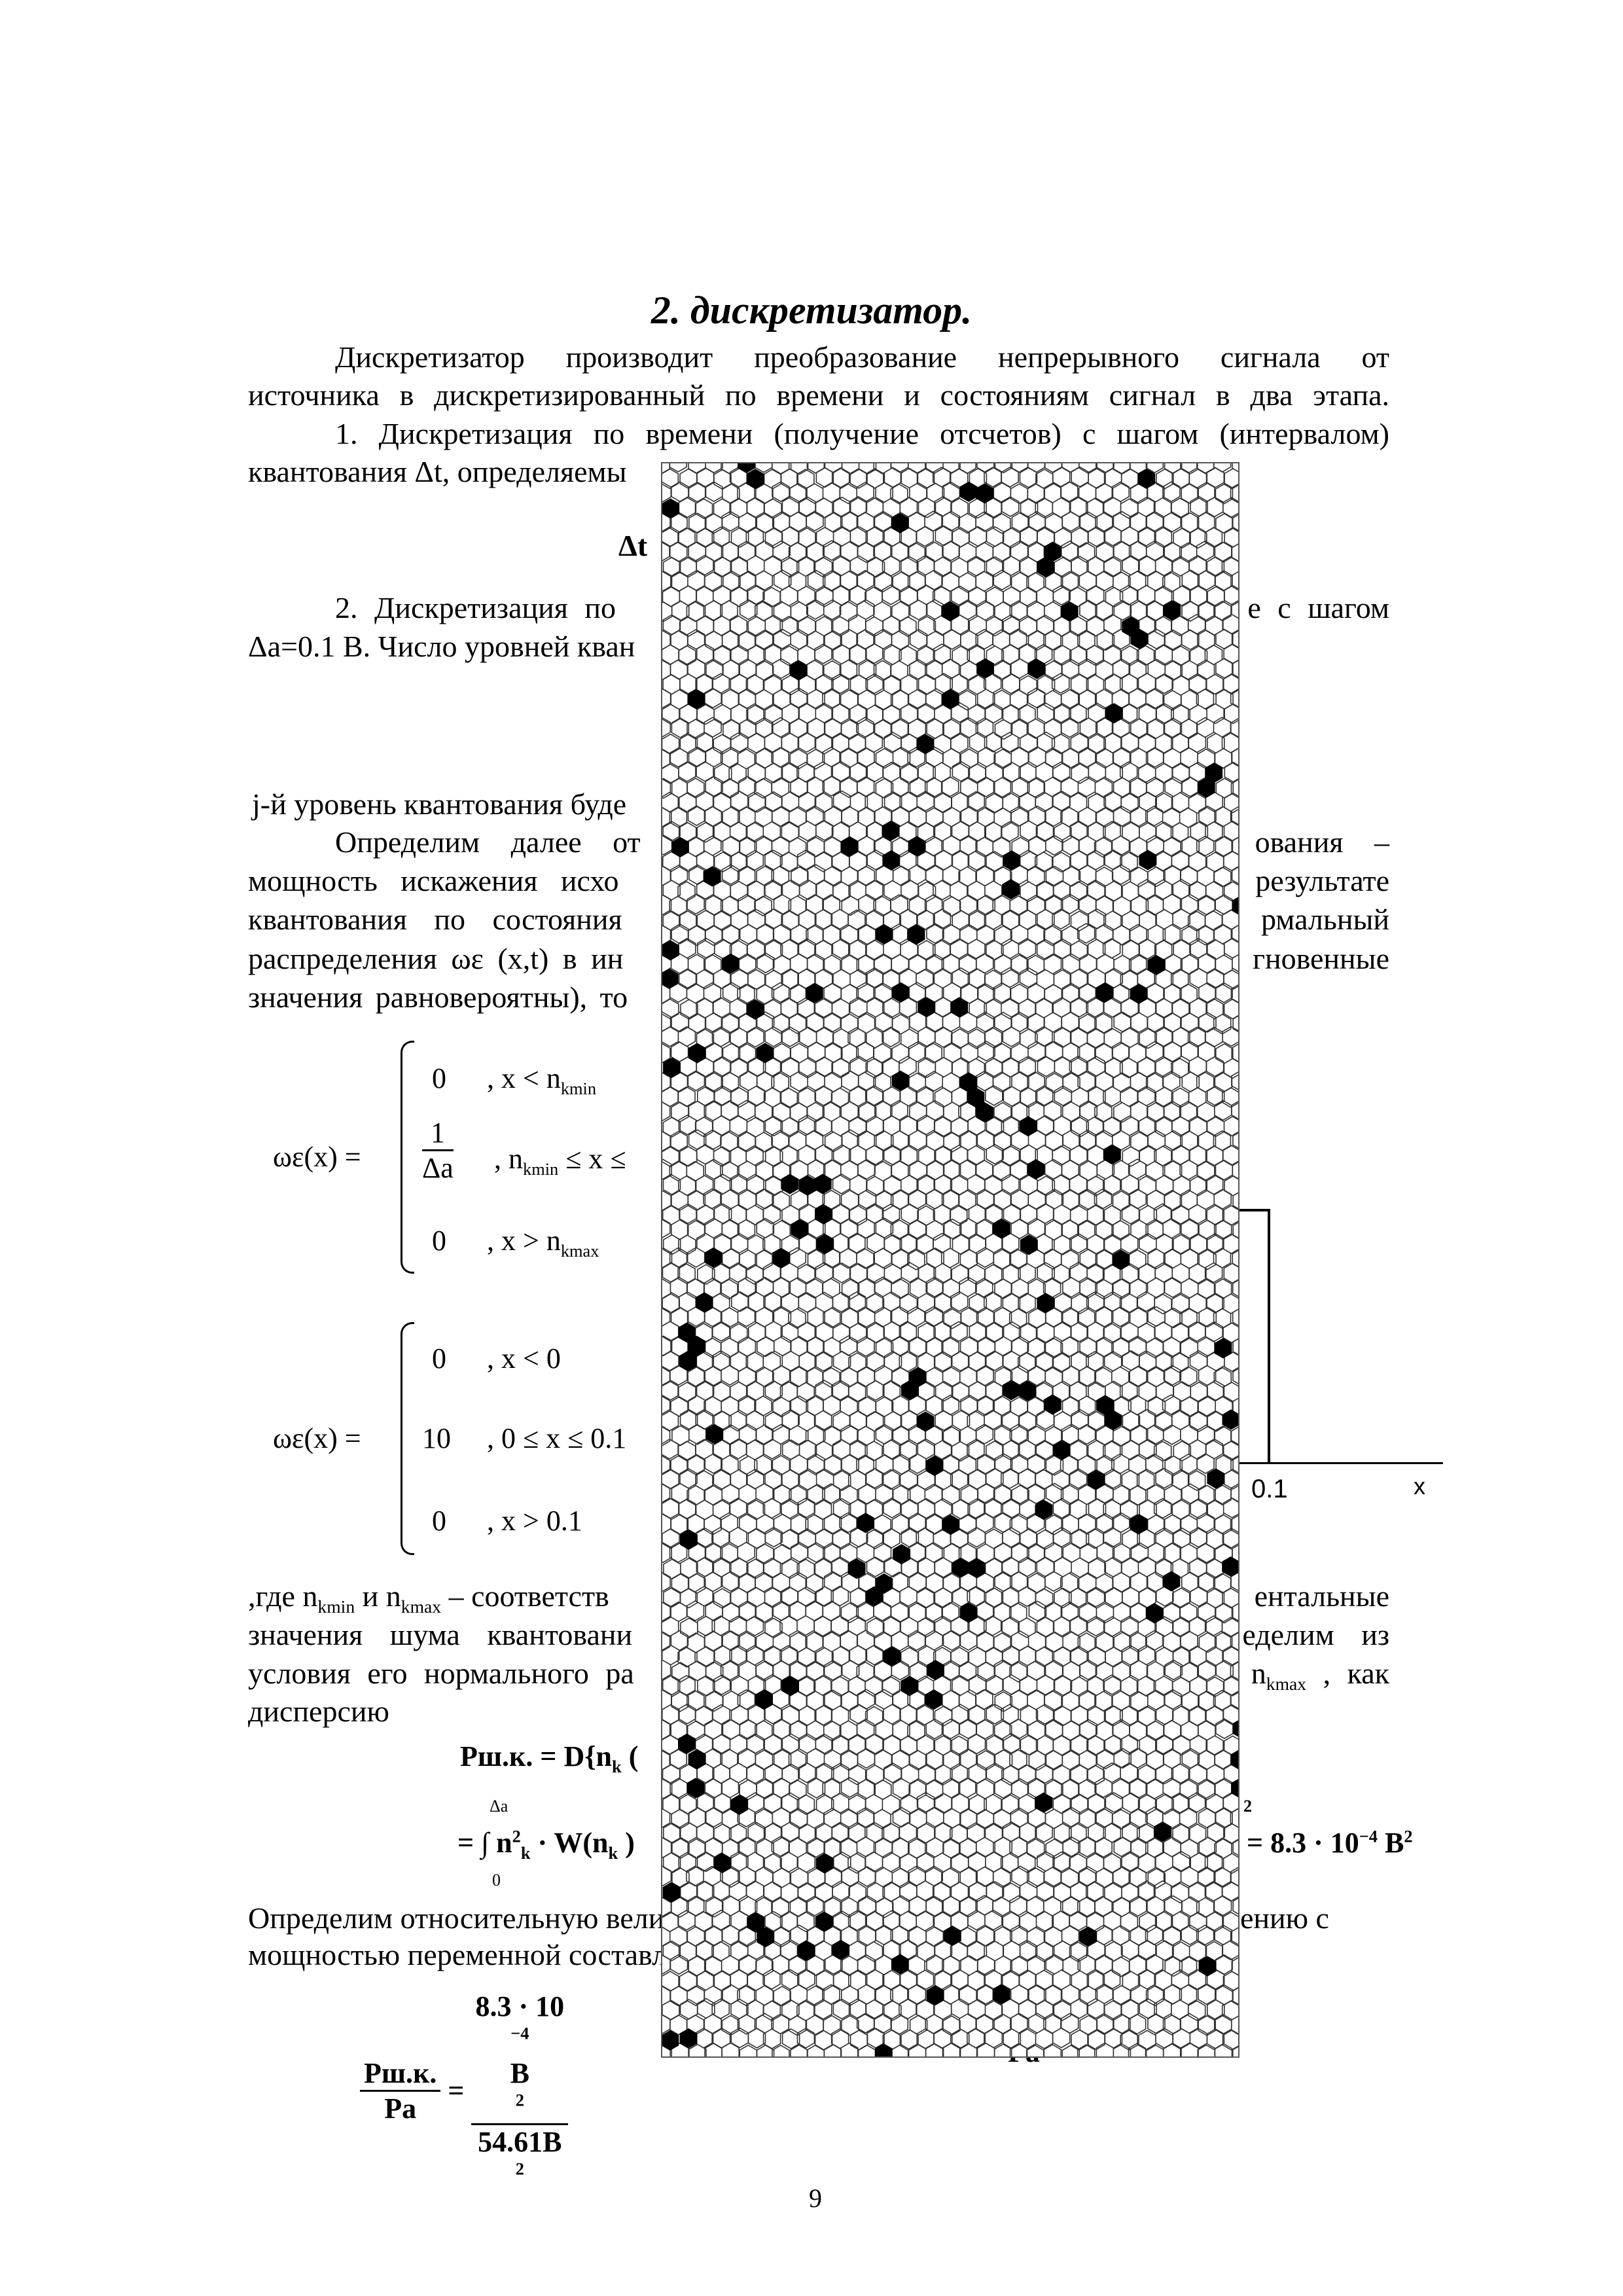 The image size is (1623, 2296). I want to click on pw1-row2-frac: 1 Δa, so click(438, 1150).